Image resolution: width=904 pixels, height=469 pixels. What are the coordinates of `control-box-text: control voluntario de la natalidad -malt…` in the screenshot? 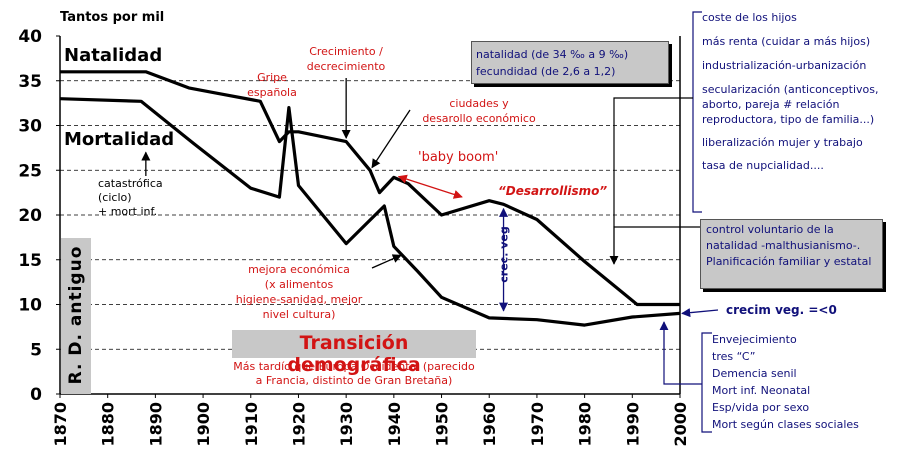 It's located at (789, 245).